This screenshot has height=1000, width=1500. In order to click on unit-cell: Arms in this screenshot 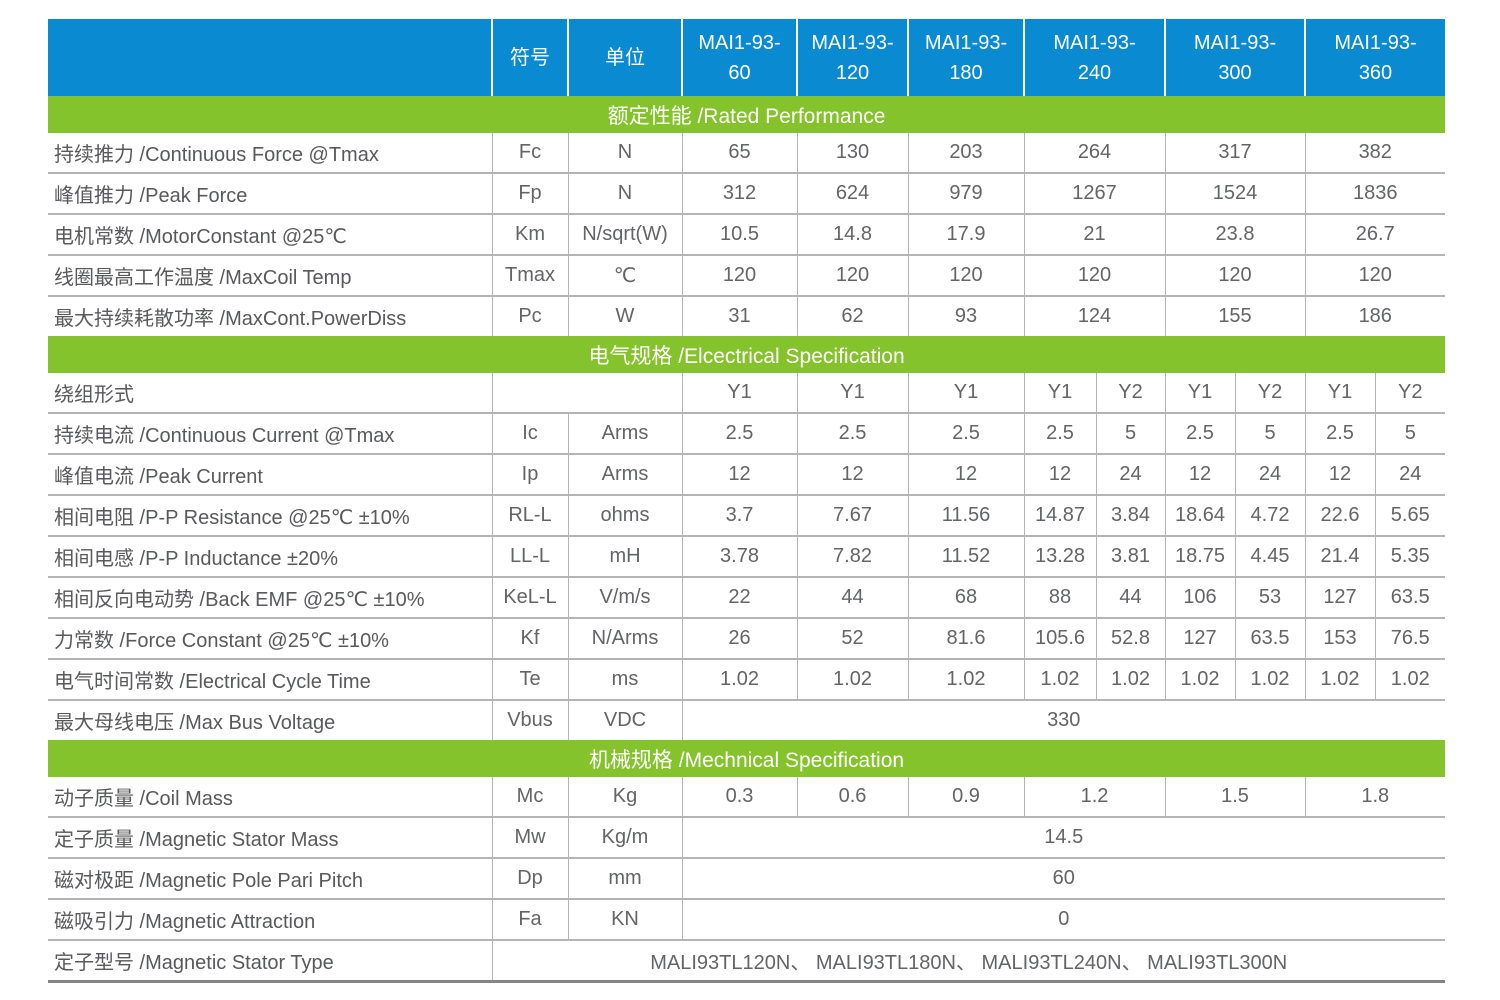, I will do `click(625, 474)`.